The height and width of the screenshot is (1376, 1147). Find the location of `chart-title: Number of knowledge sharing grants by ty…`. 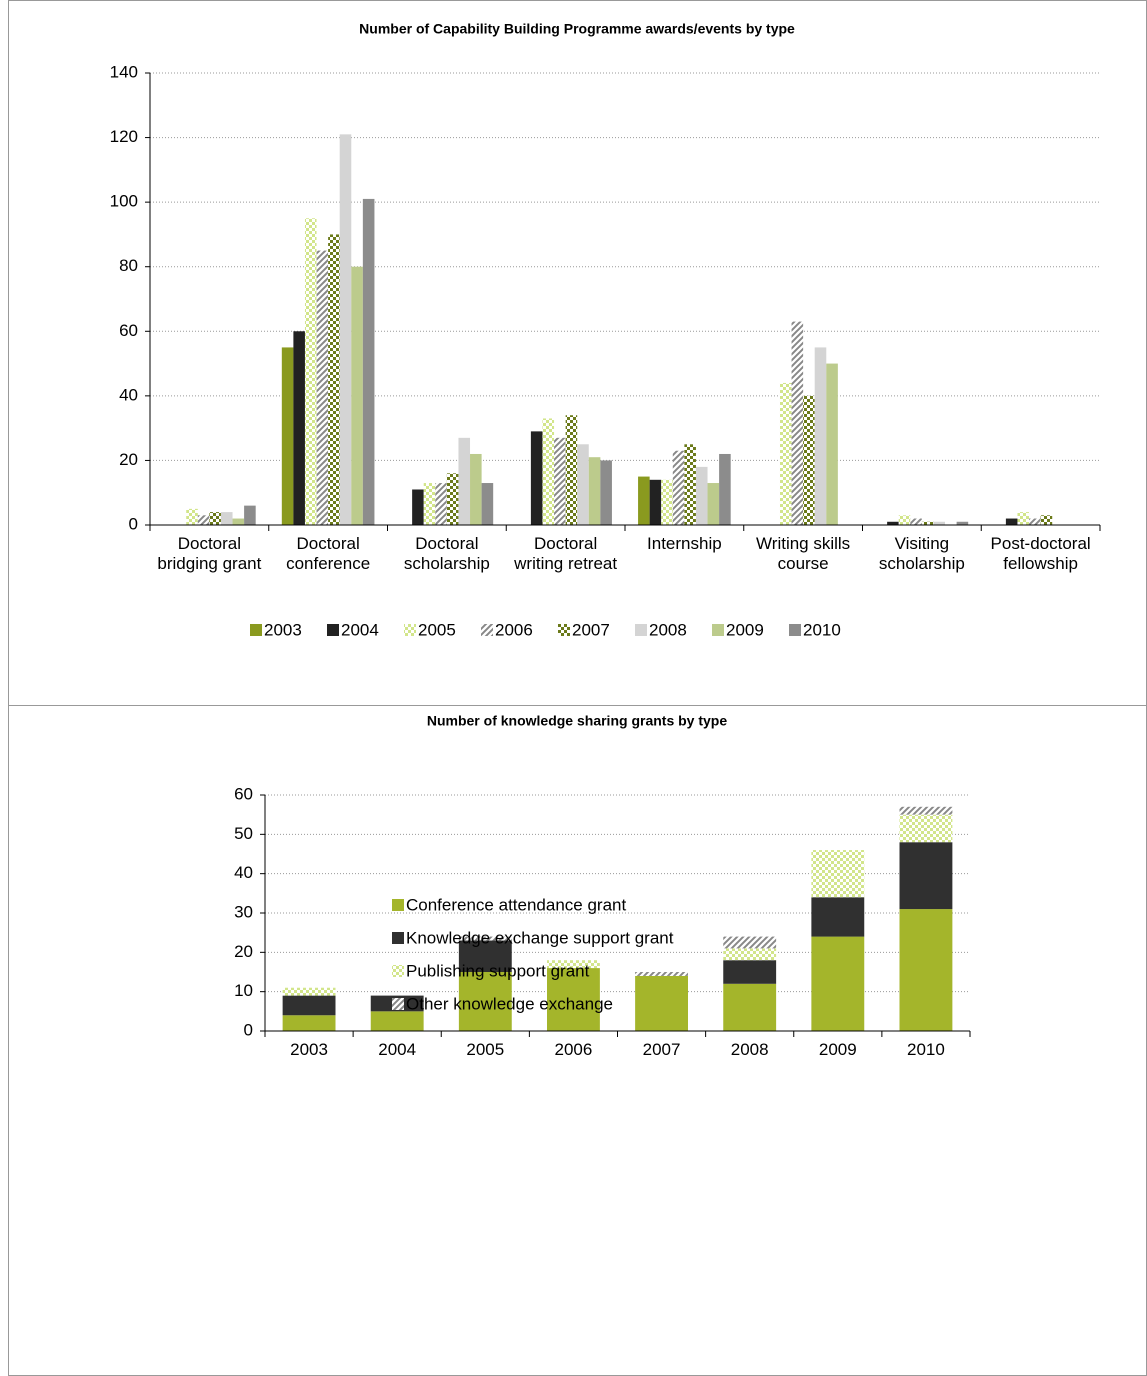

chart-title: Number of knowledge sharing grants by ty… is located at coordinates (577, 721).